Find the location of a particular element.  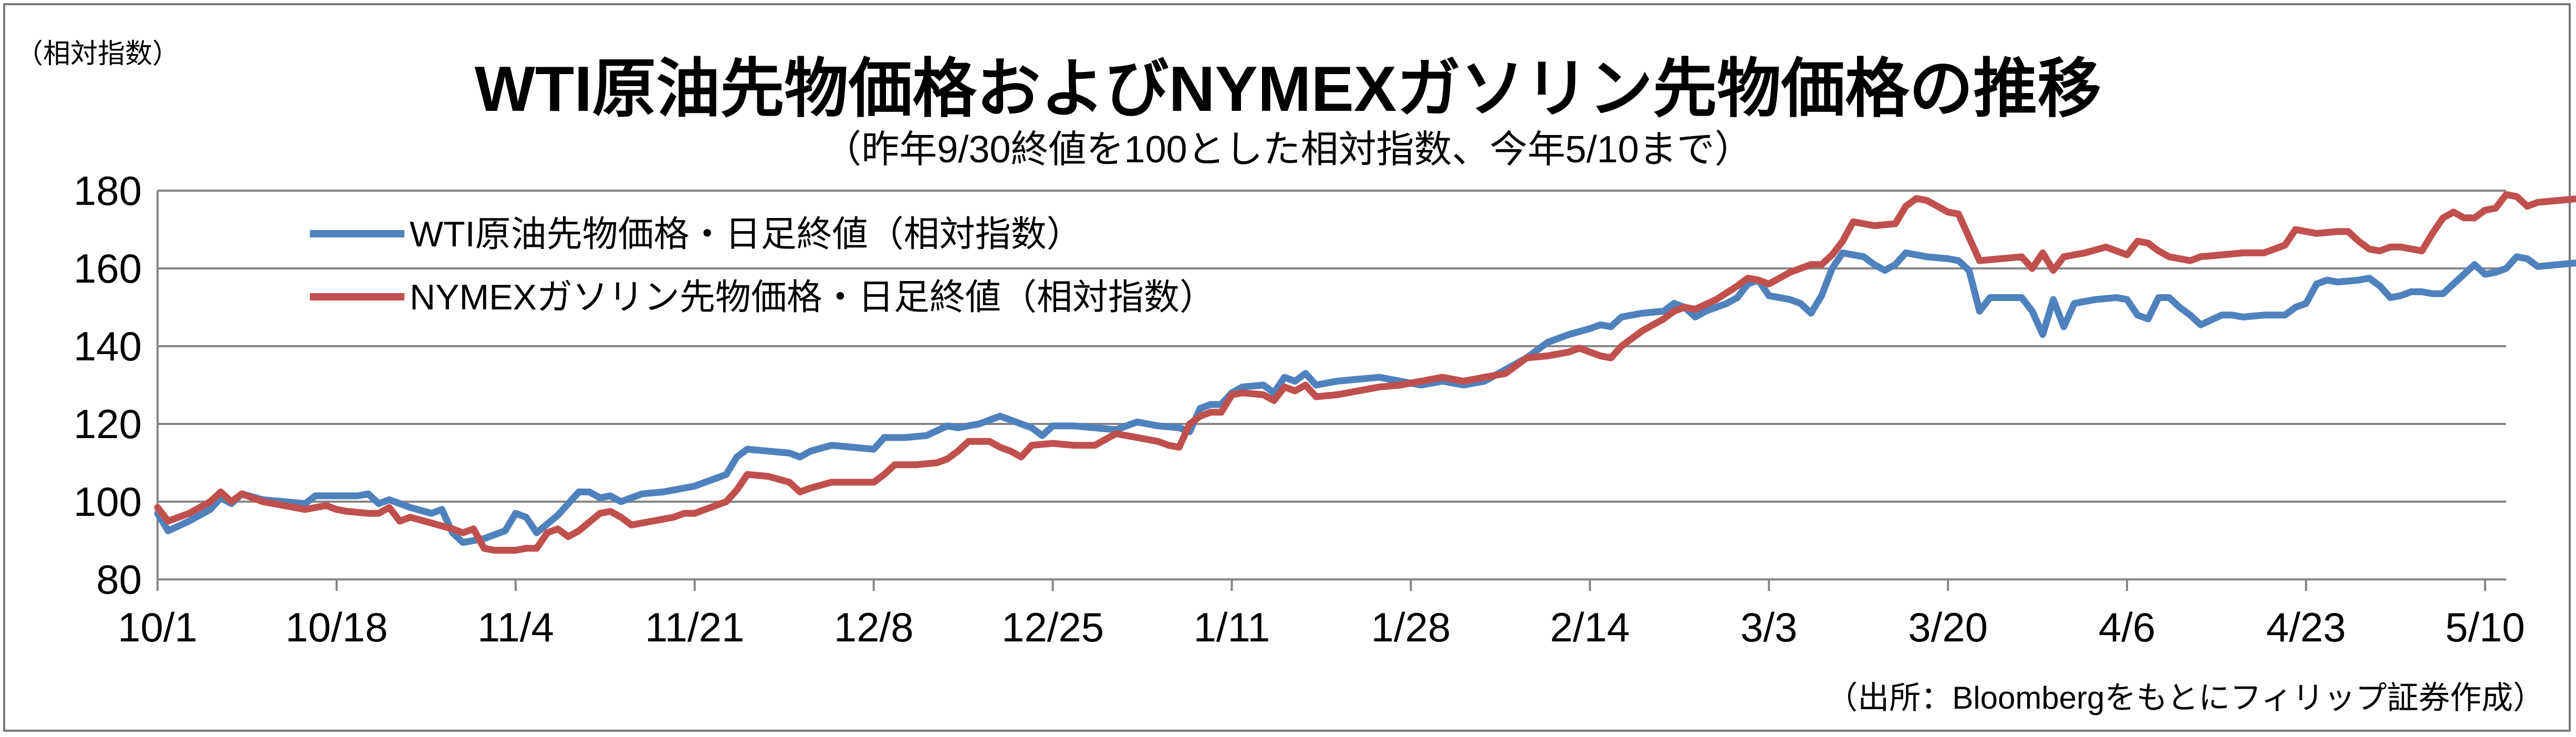

x-tick-label-2-14: 2/14 is located at coordinates (1590, 627).